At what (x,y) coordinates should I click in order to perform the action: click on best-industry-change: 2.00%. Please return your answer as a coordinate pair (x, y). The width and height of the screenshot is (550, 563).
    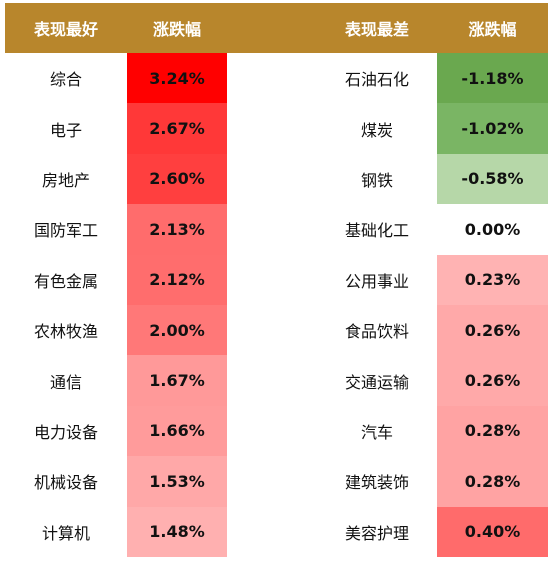
    Looking at the image, I should click on (177, 330).